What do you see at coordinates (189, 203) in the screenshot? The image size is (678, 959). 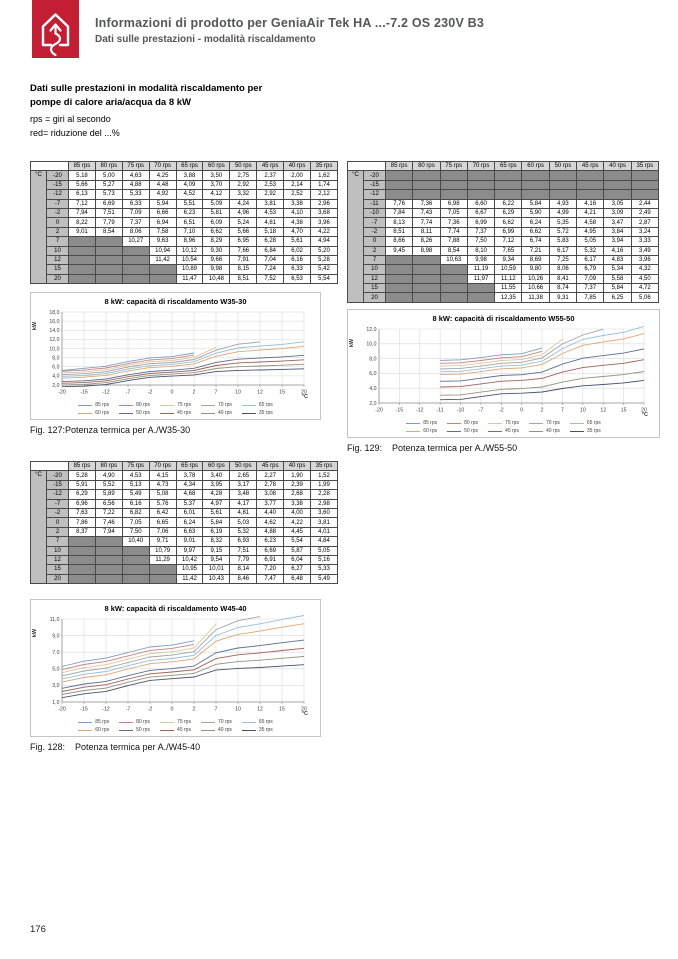 I see `value-cell: 5,51` at bounding box center [189, 203].